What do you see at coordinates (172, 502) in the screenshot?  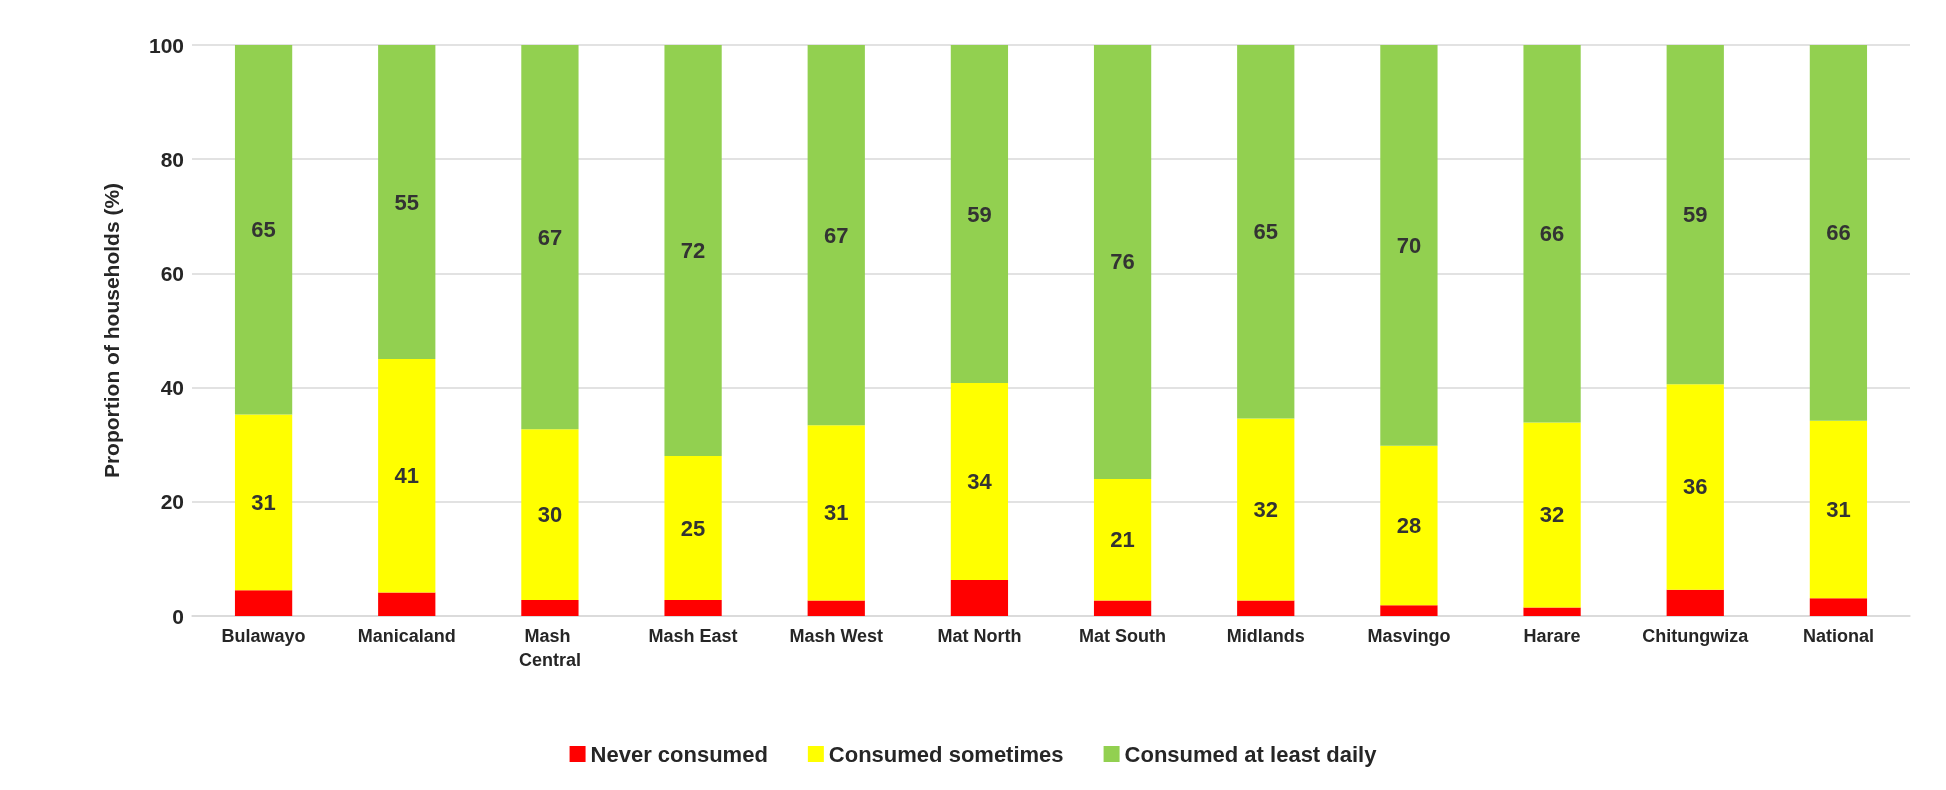 I see `y-tick-label: 20` at bounding box center [172, 502].